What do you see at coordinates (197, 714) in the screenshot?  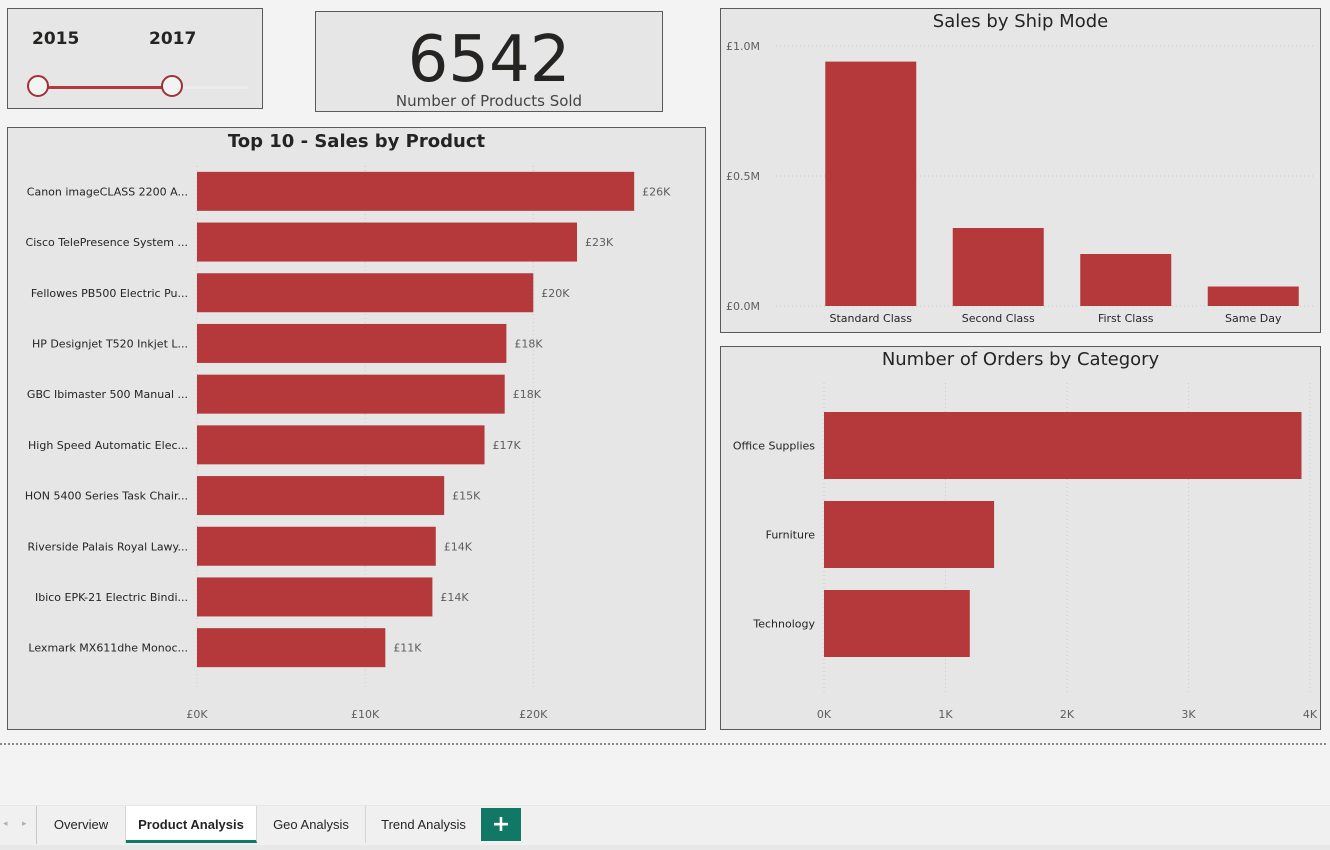 I see `x-tick-label: £0K` at bounding box center [197, 714].